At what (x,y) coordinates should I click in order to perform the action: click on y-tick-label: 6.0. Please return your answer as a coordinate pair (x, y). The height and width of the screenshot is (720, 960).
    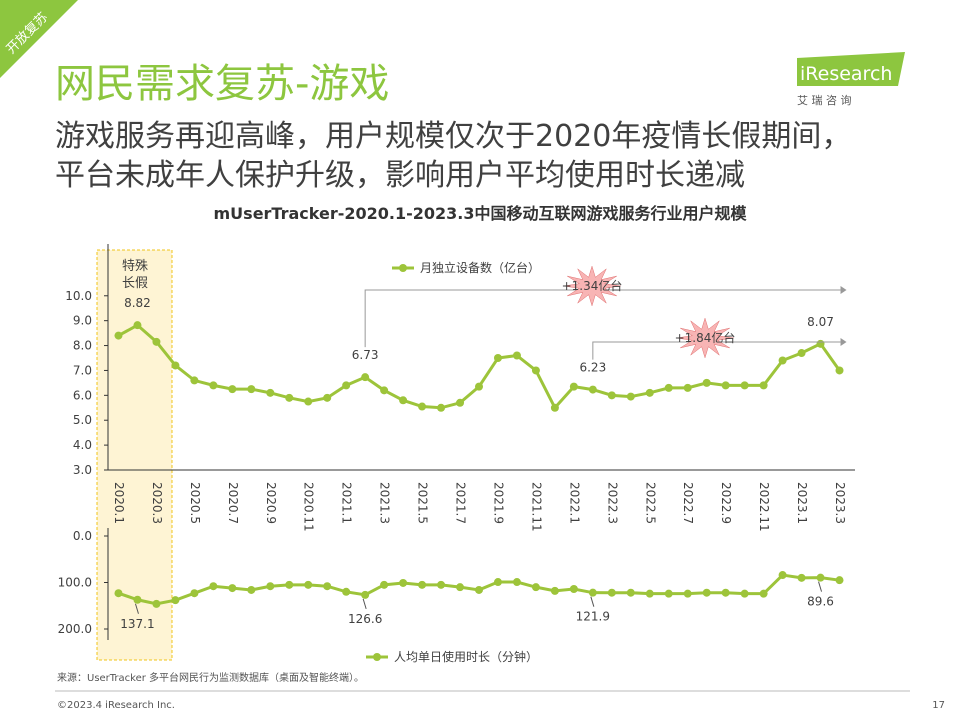
    Looking at the image, I should click on (82, 395).